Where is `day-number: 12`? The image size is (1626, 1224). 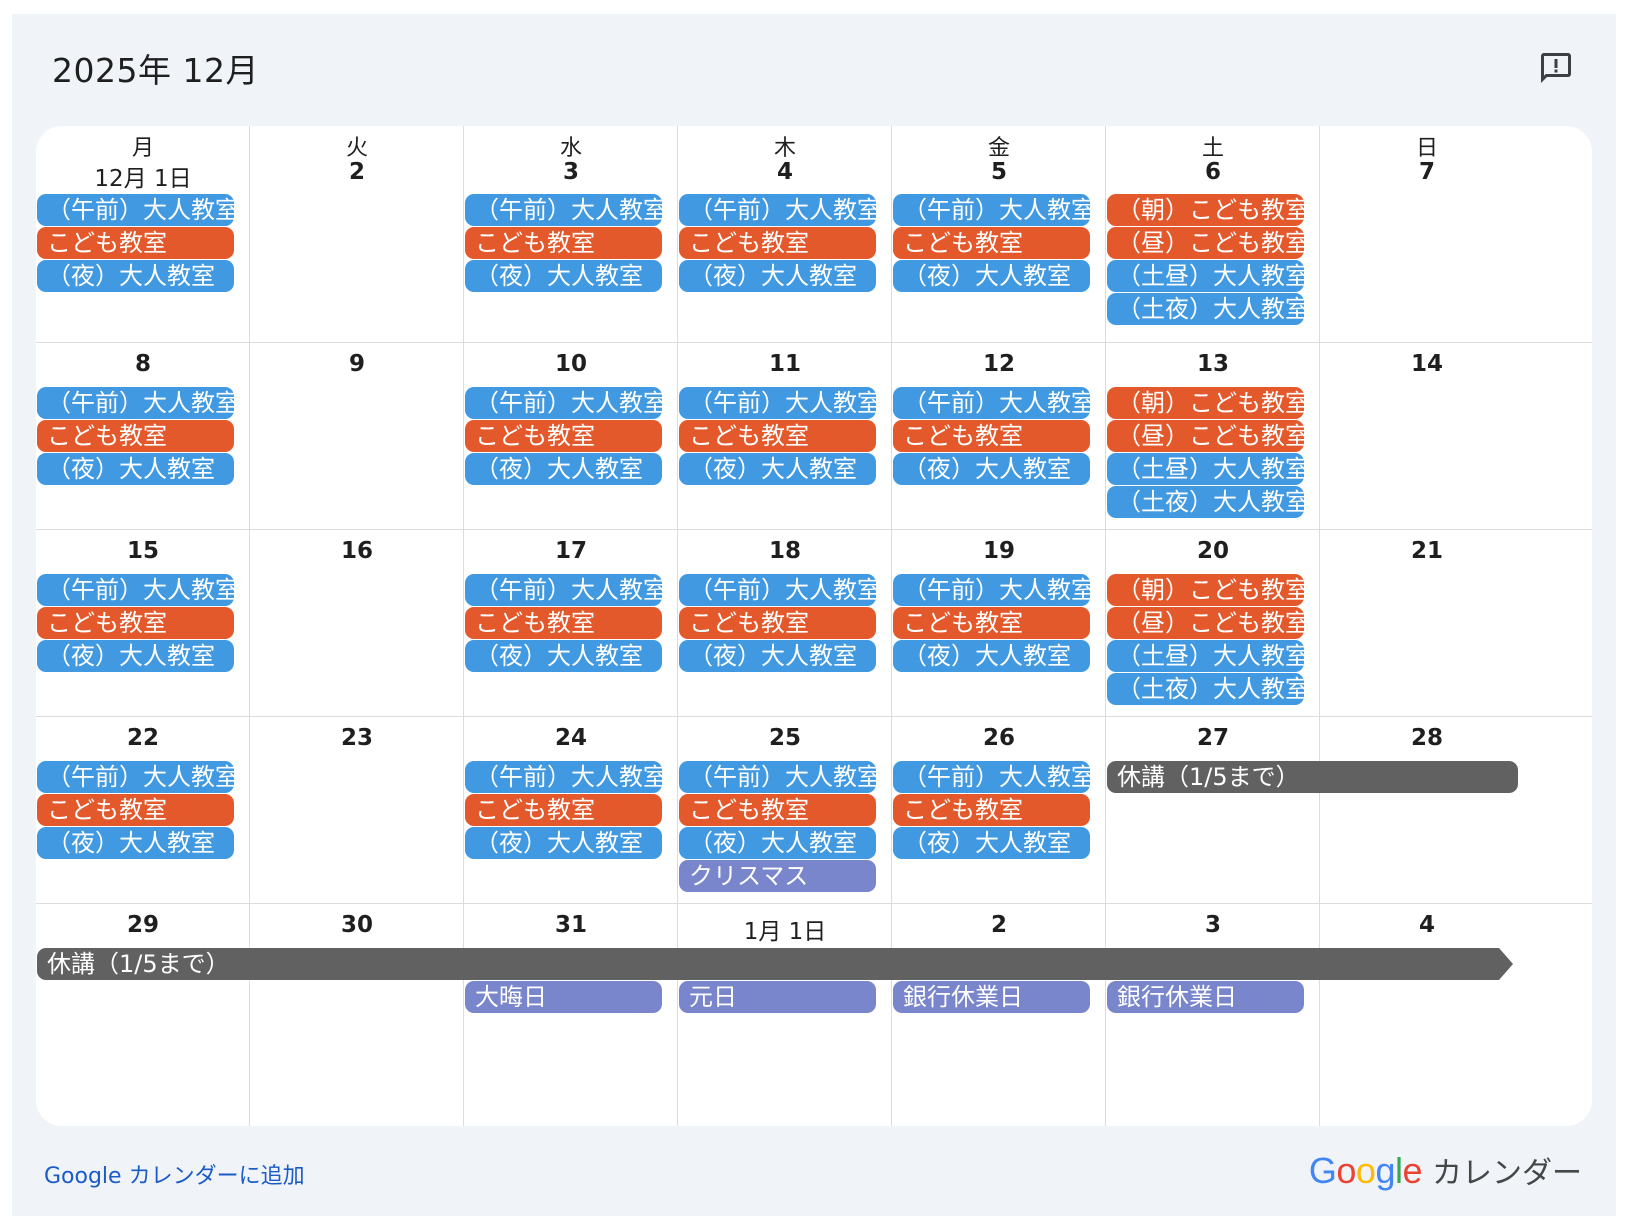 day-number: 12 is located at coordinates (998, 364).